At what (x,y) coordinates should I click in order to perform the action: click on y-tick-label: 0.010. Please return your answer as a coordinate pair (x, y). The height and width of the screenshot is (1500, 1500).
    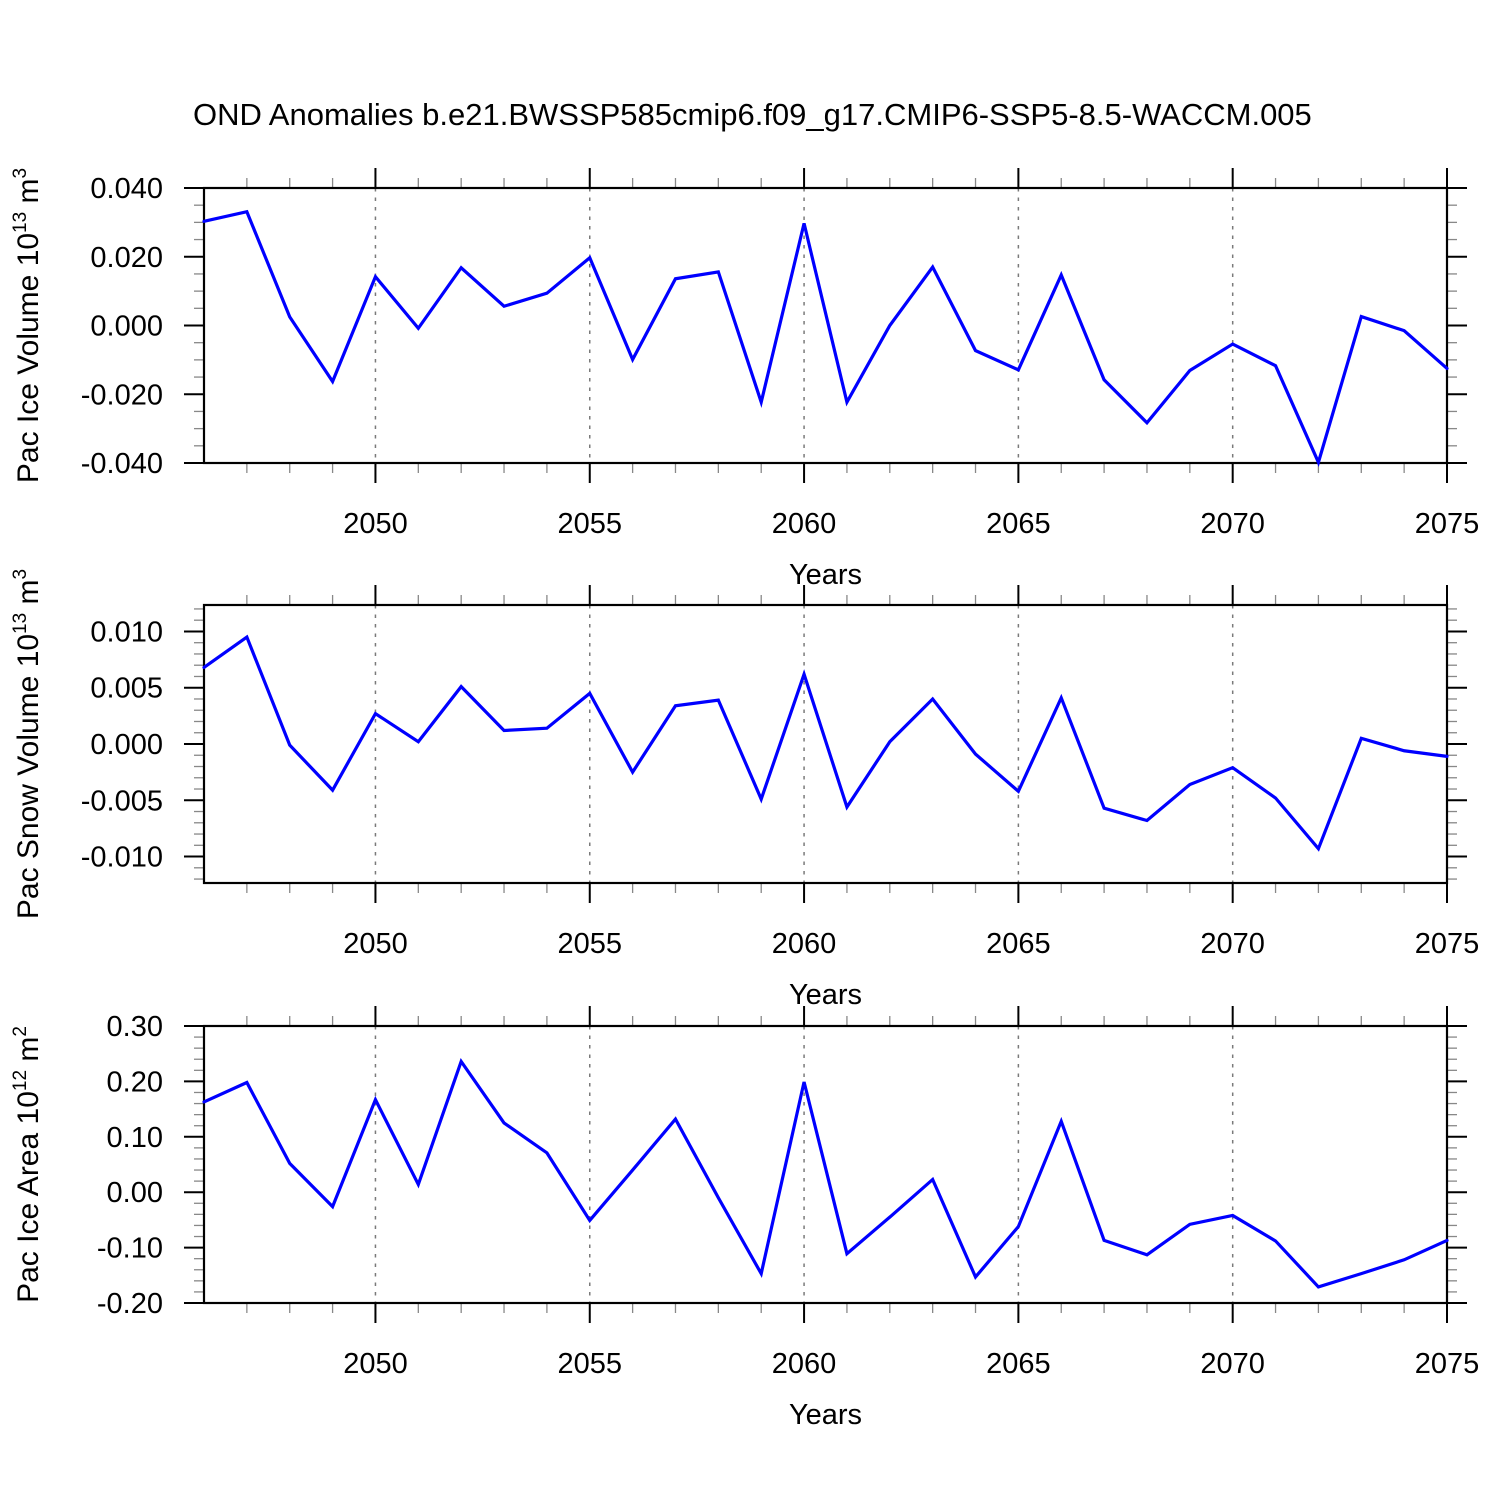
    Looking at the image, I should click on (126, 632).